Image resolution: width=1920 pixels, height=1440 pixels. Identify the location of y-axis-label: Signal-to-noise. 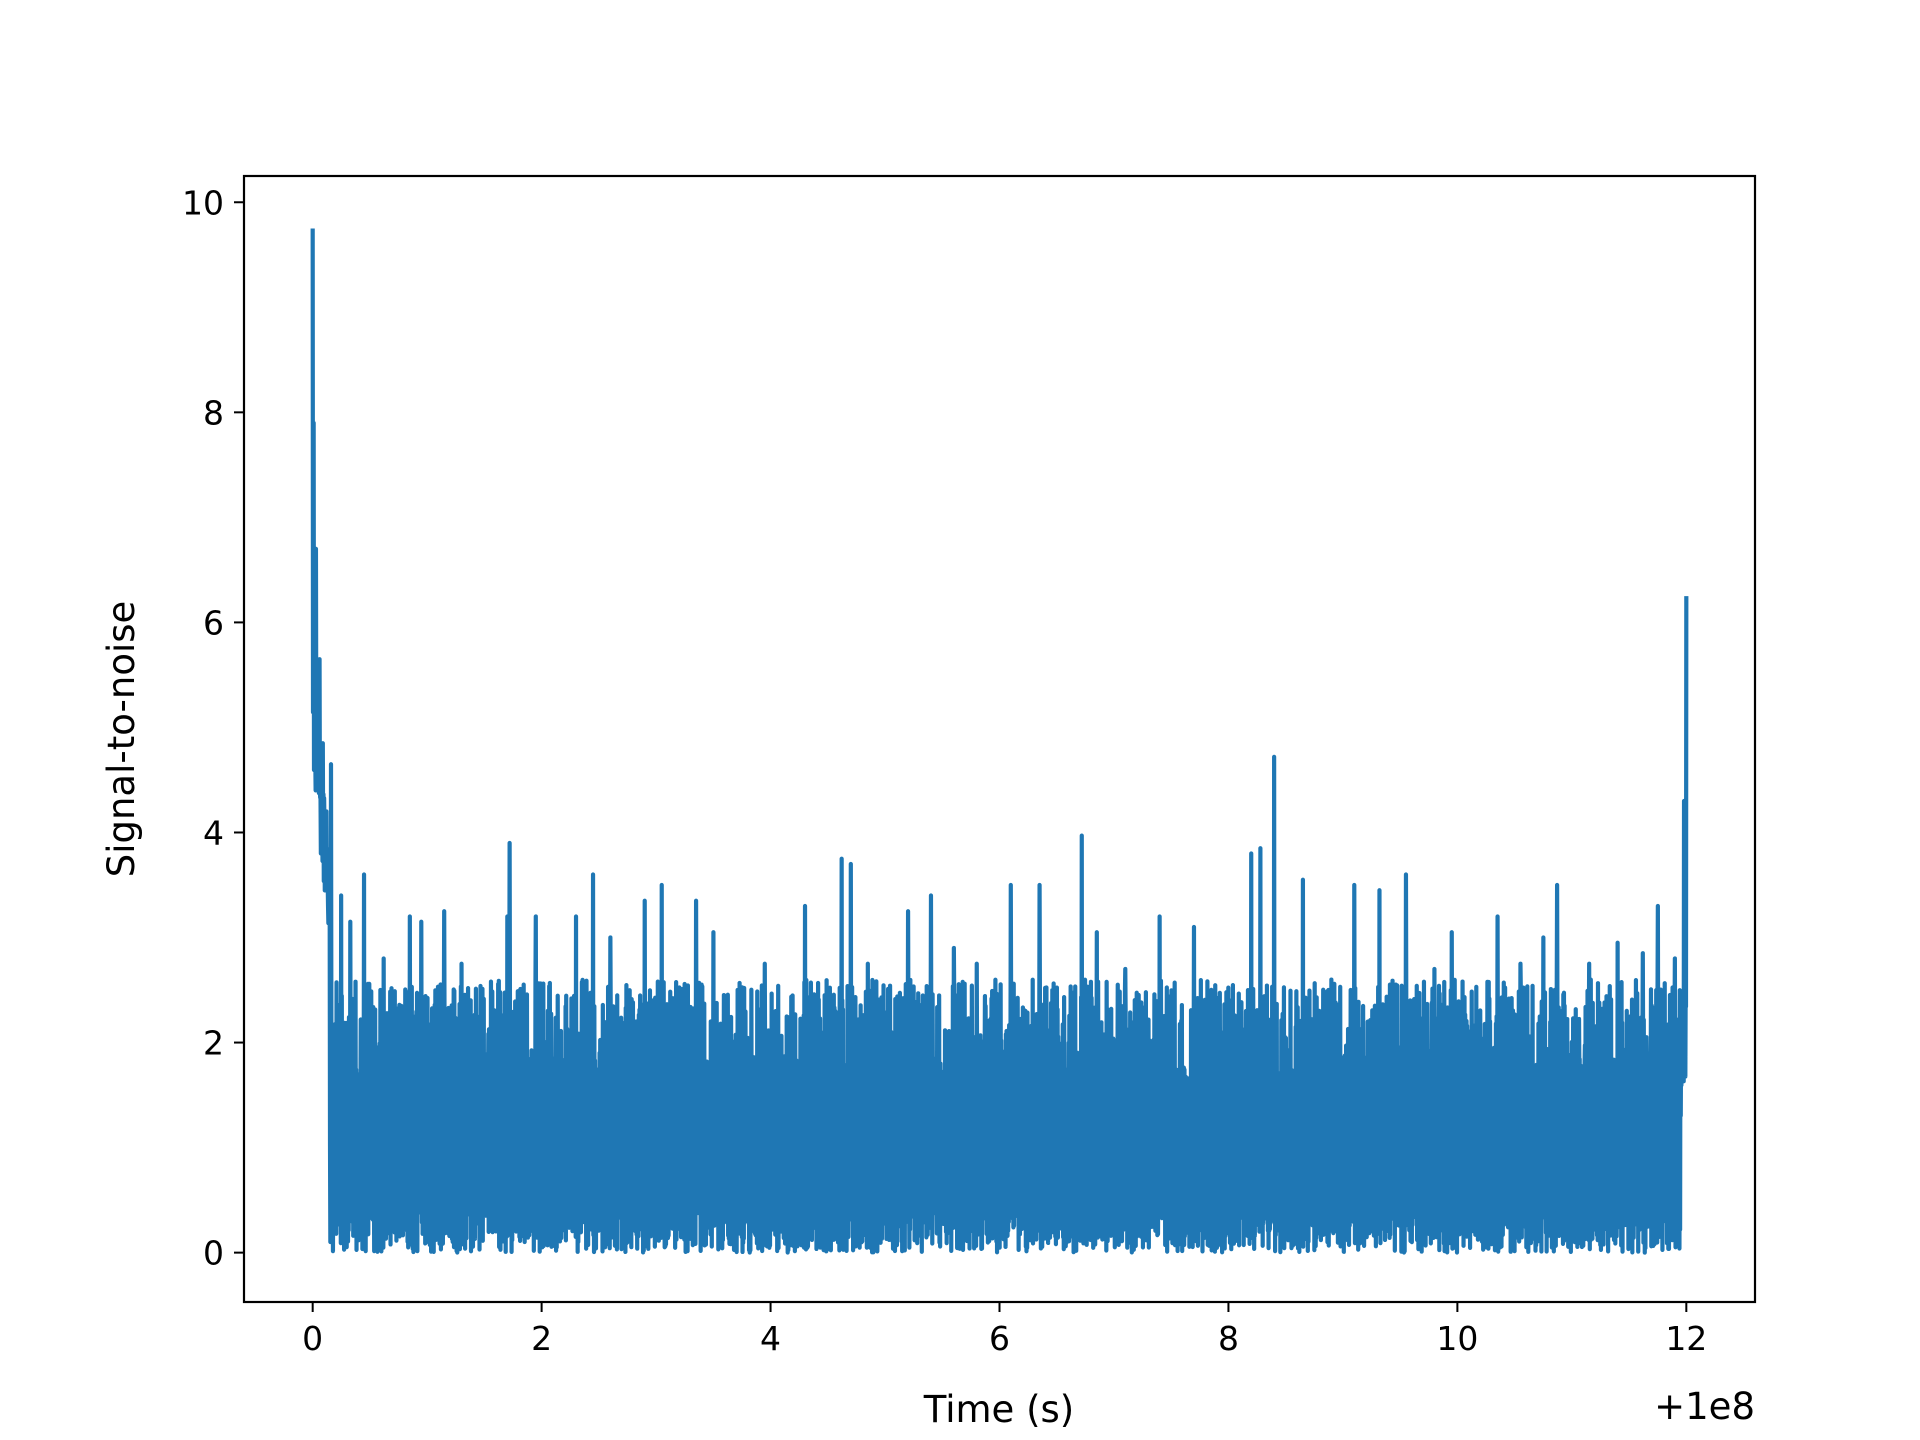
(121, 739).